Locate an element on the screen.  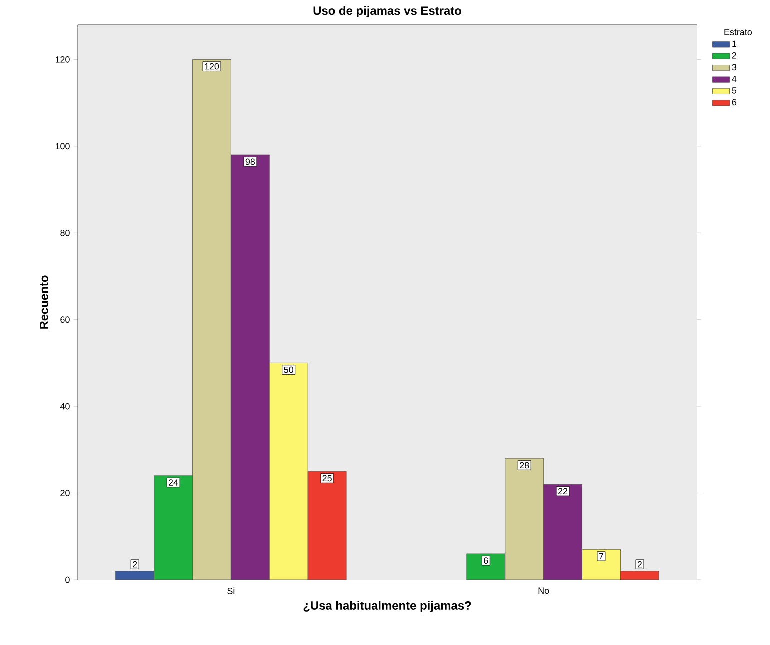
legend-label: 3 is located at coordinates (734, 67).